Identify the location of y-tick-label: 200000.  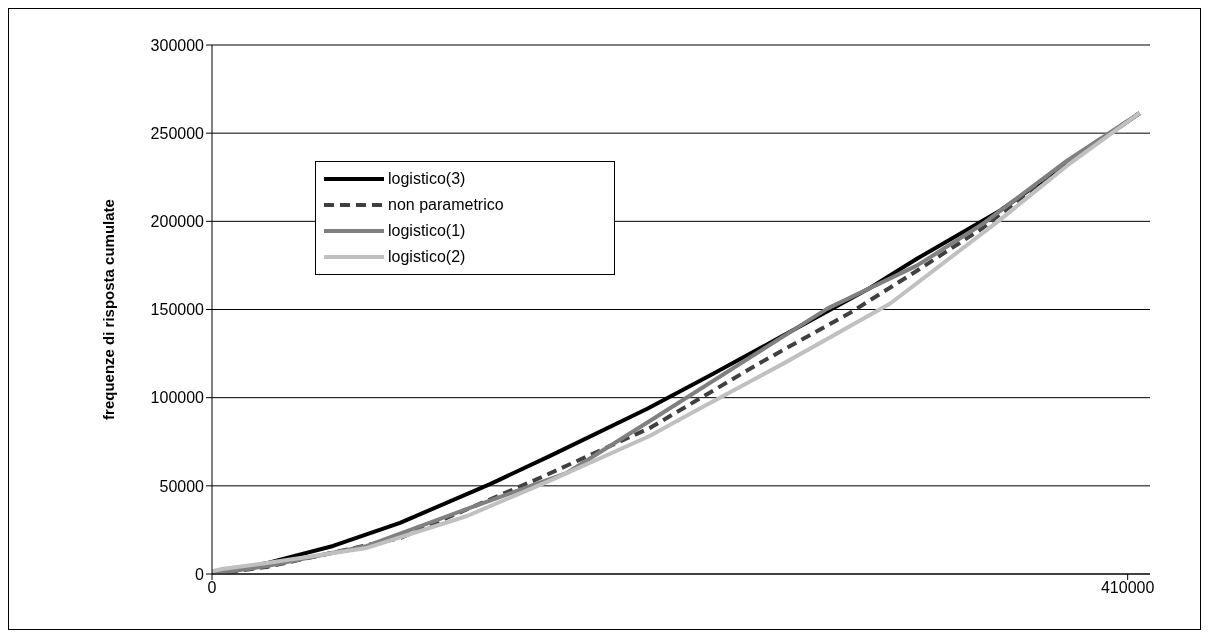
(177, 222).